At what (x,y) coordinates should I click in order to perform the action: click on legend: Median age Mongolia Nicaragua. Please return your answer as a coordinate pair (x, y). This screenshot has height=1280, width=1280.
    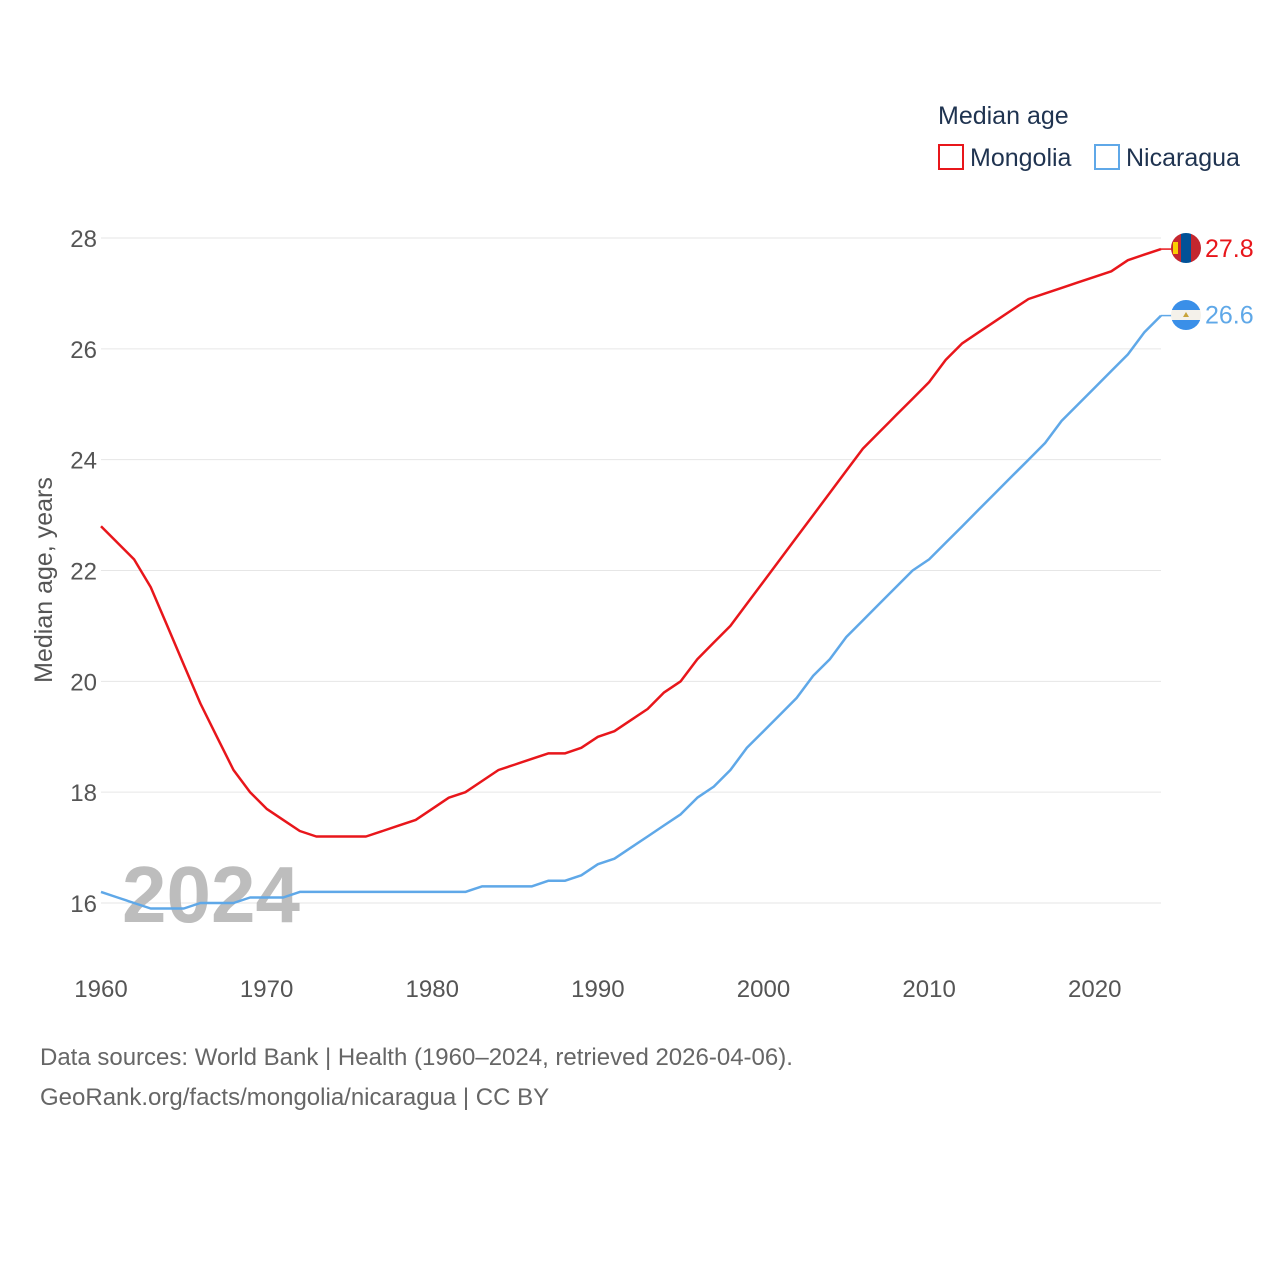
    Looking at the image, I should click on (1089, 137).